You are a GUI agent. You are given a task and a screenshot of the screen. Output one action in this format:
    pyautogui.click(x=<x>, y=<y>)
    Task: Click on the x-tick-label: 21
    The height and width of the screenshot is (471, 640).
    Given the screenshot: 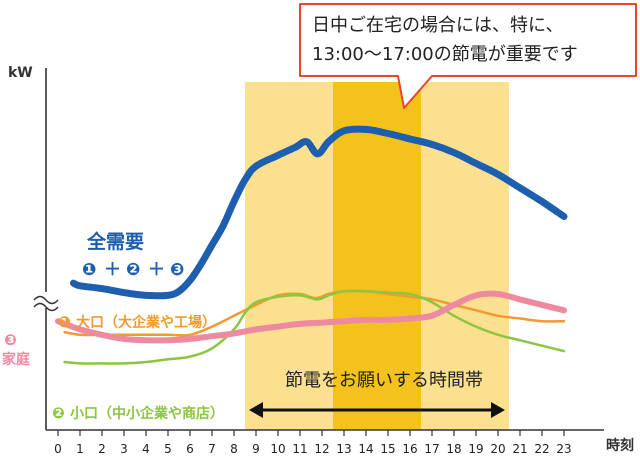 What is the action you would take?
    pyautogui.click(x=519, y=449)
    